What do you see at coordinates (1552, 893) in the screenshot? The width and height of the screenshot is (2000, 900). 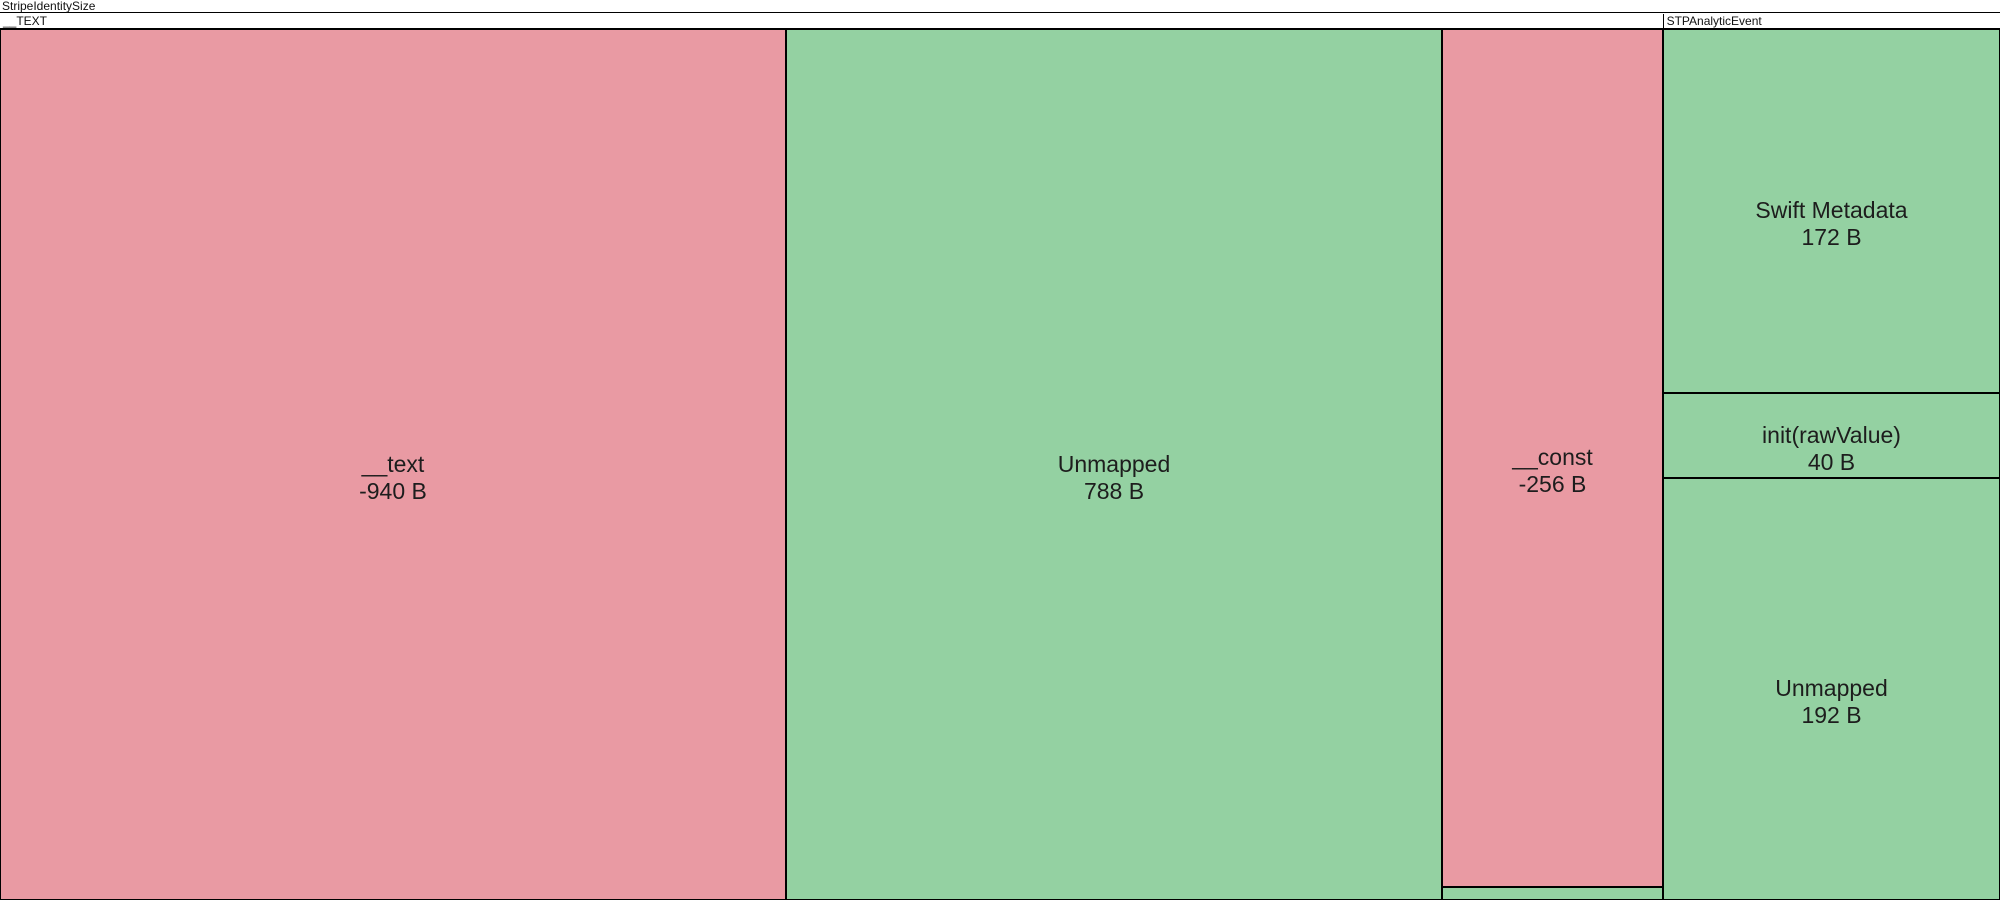 I see `treemap-cell-unlabeled` at bounding box center [1552, 893].